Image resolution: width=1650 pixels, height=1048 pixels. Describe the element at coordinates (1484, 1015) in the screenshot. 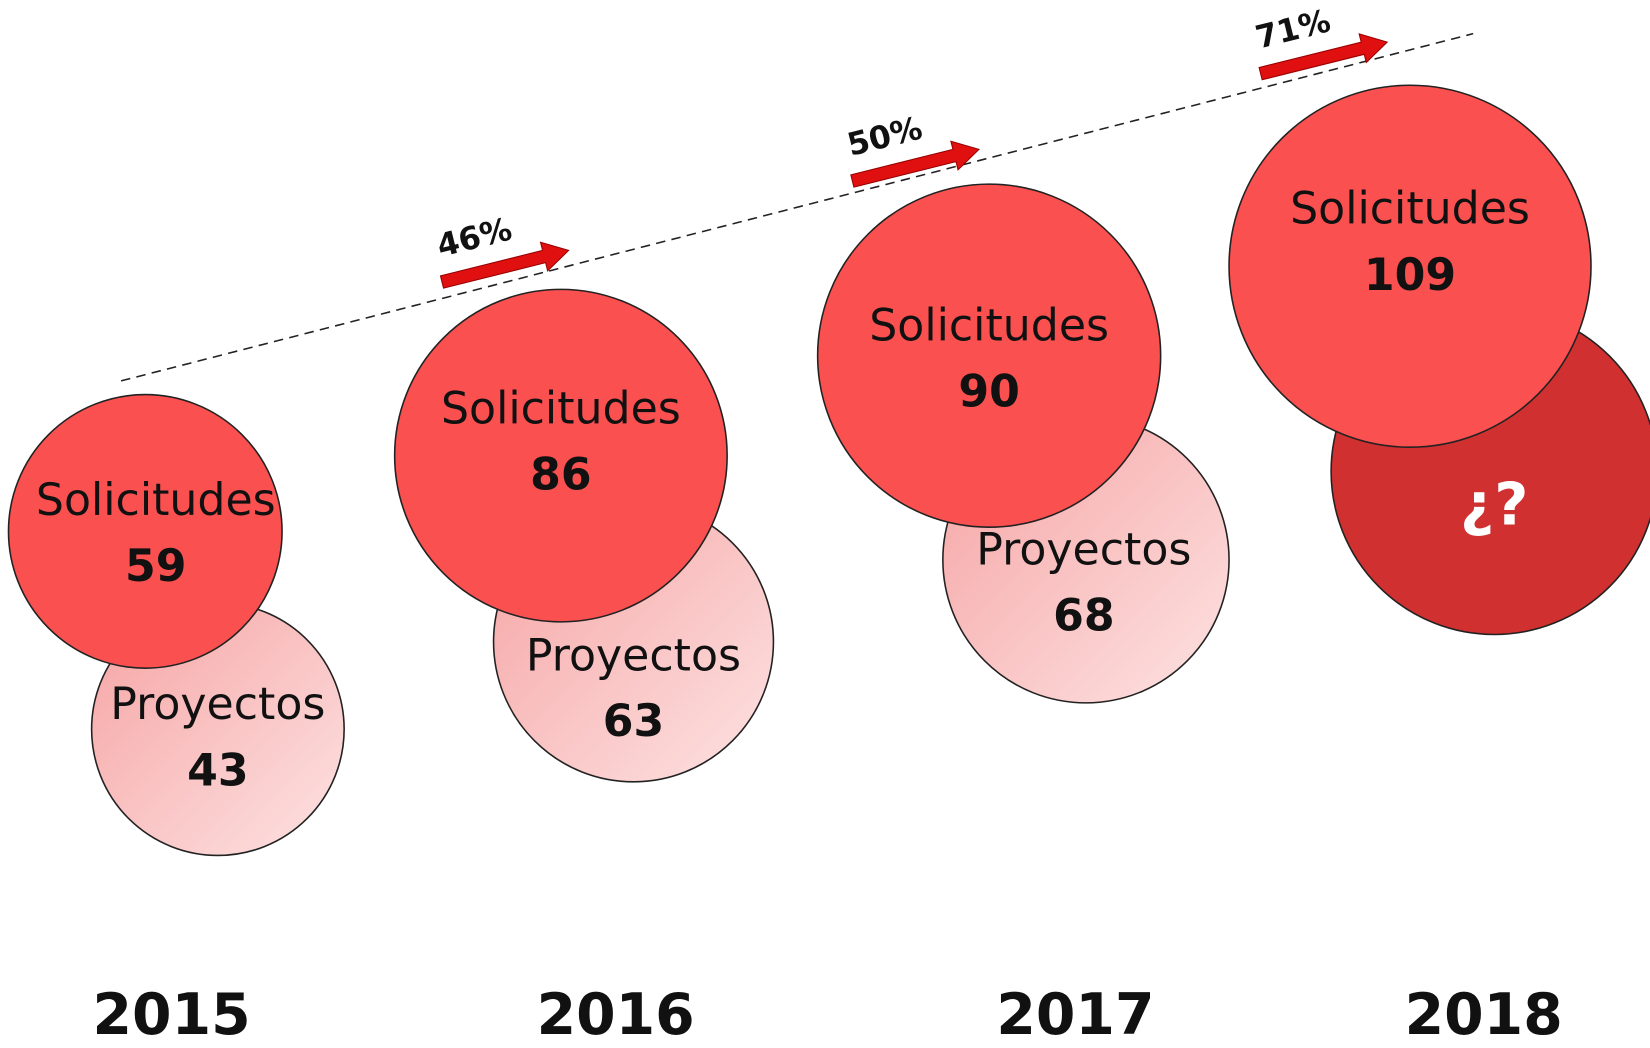

I see `year-label: 2018` at that location.